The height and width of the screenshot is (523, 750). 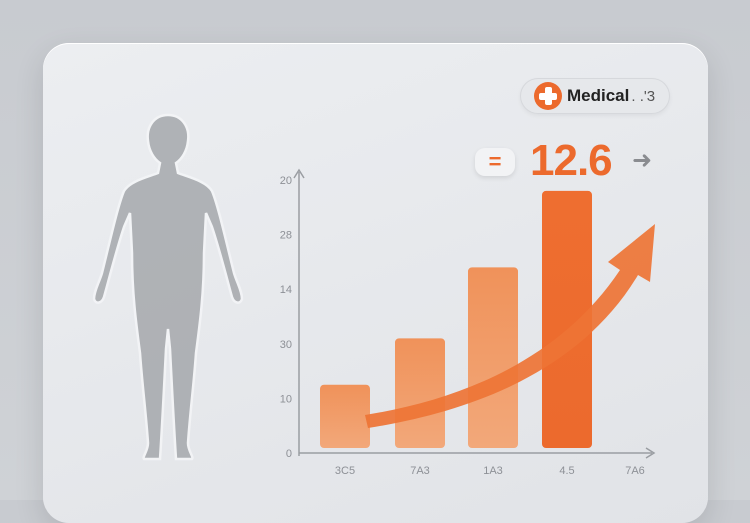 What do you see at coordinates (571, 160) in the screenshot?
I see `metric-value: 12.6` at bounding box center [571, 160].